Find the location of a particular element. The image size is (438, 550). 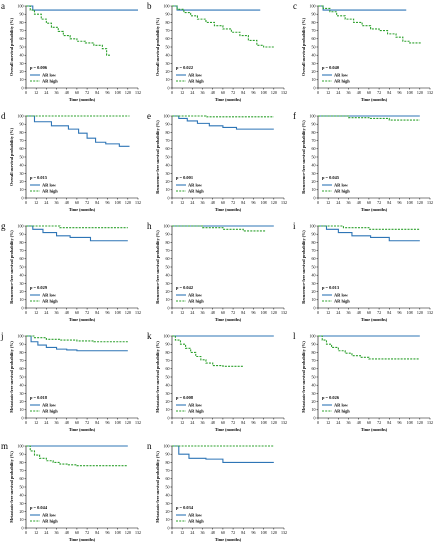

x-tick-label: 96 is located at coordinates (107, 92).